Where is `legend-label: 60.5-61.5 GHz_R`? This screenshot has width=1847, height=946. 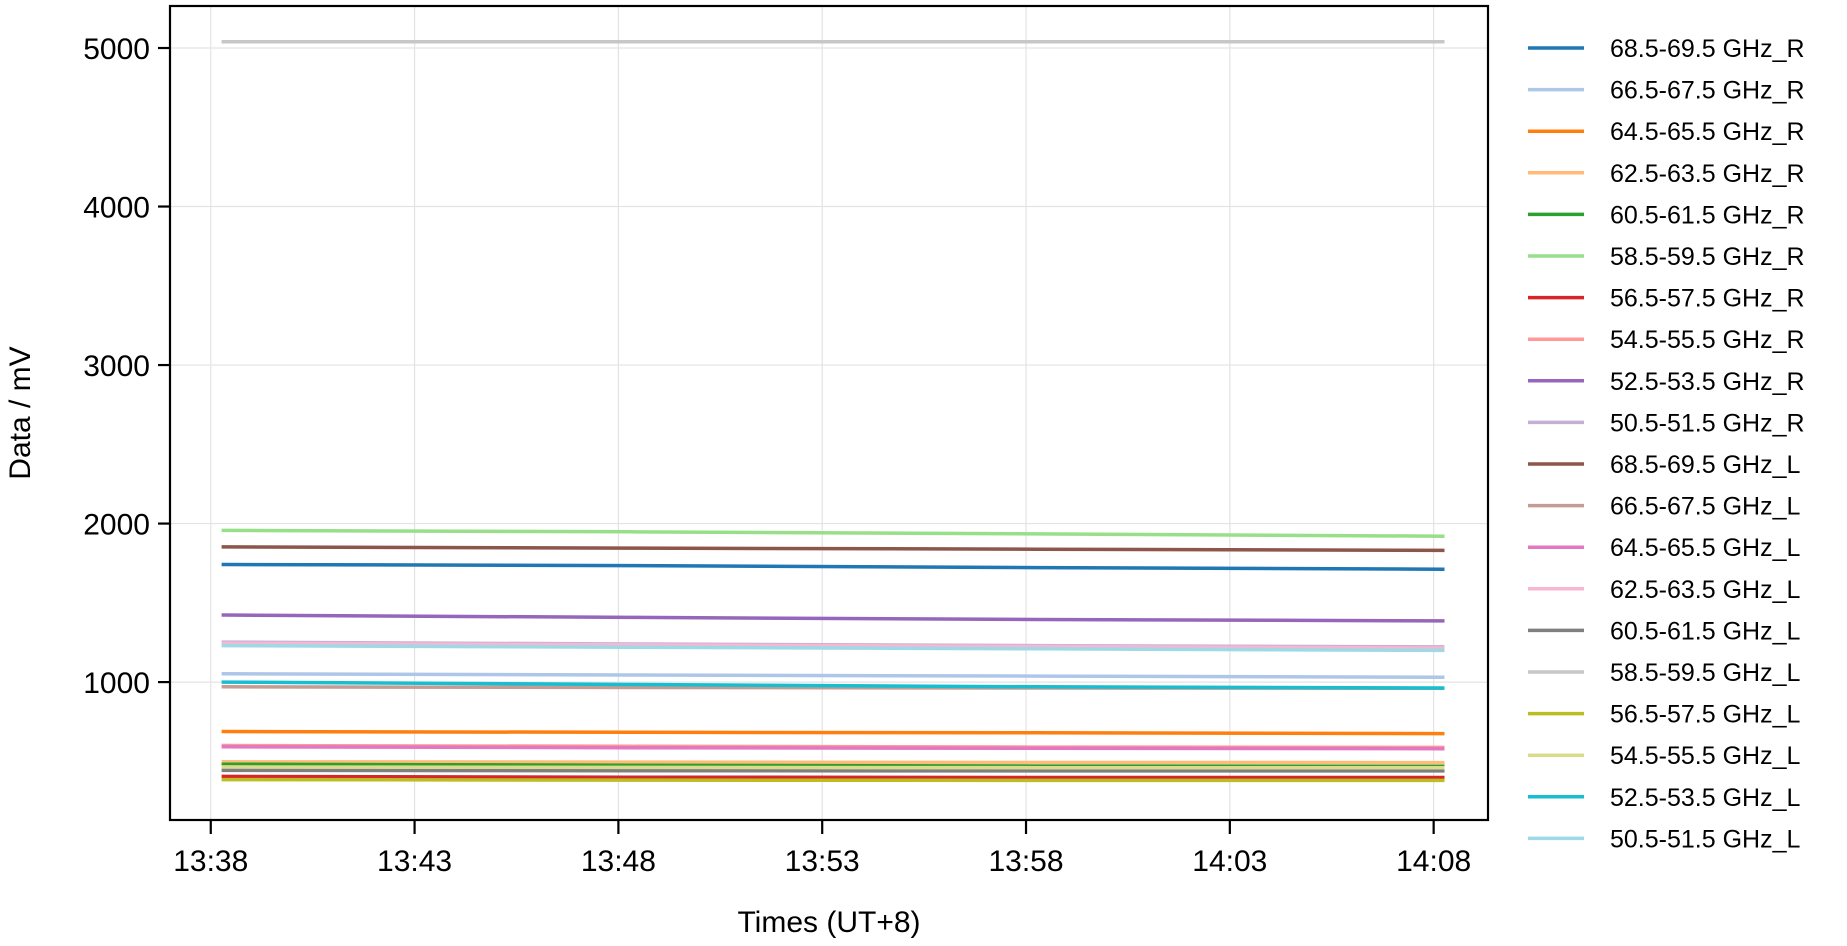
legend-label: 60.5-61.5 GHz_R is located at coordinates (1707, 215).